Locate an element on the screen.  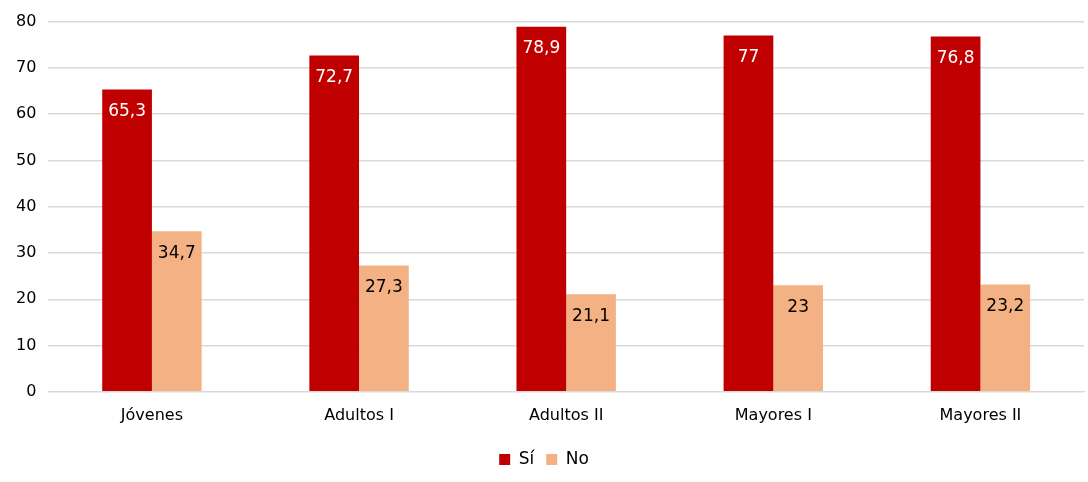
data-label: 72,7 is located at coordinates (334, 75).